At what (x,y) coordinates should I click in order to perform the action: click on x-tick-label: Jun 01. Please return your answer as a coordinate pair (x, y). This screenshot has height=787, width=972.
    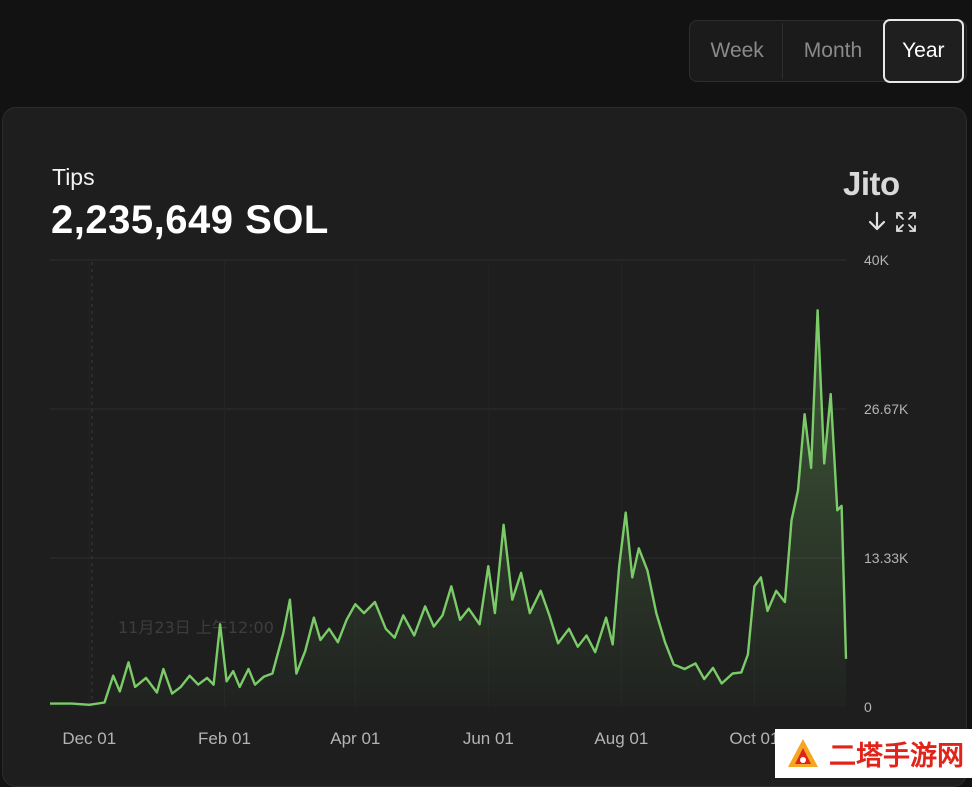
    Looking at the image, I should click on (488, 738).